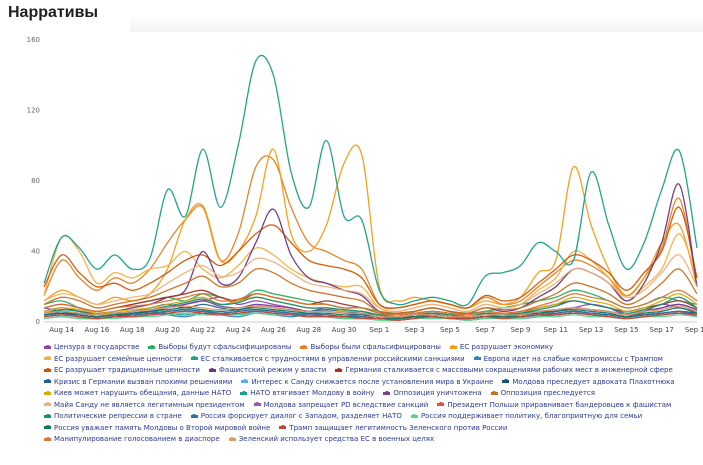 The width and height of the screenshot is (703, 465). I want to click on x-tick-label: Sep 3, so click(415, 330).